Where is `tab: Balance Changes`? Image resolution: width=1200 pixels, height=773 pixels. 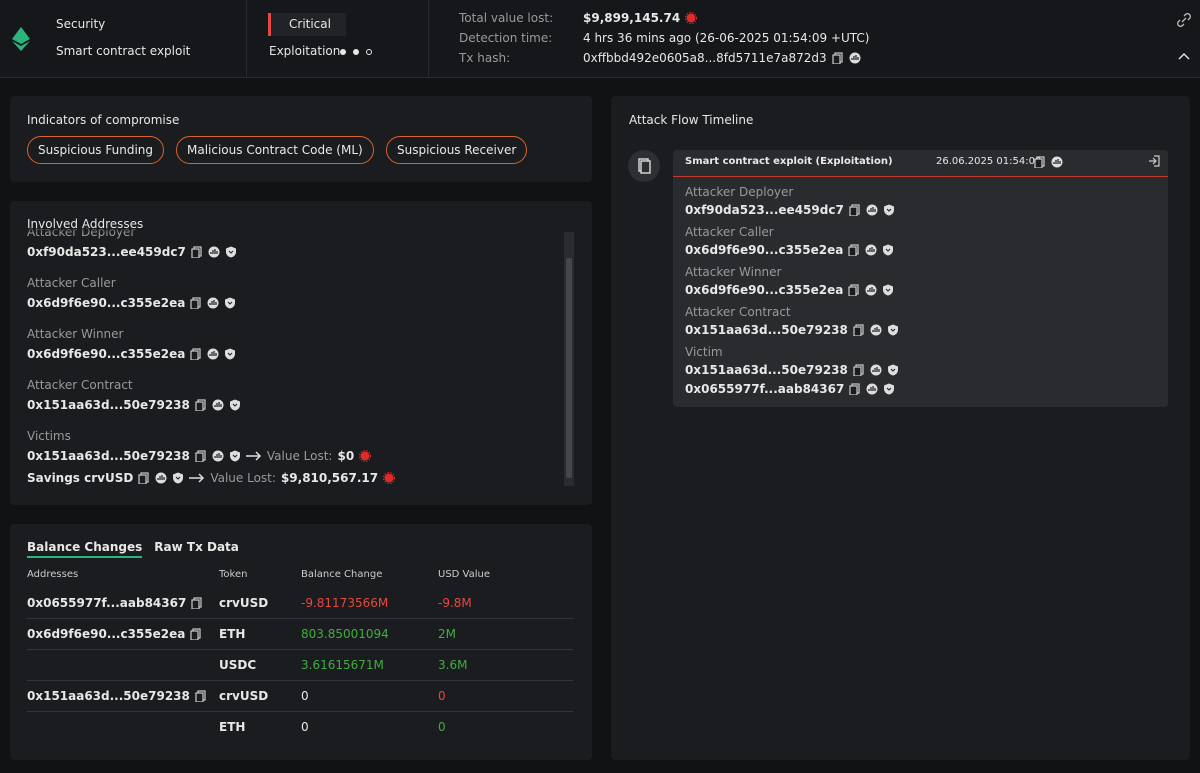 tab: Balance Changes is located at coordinates (85, 549).